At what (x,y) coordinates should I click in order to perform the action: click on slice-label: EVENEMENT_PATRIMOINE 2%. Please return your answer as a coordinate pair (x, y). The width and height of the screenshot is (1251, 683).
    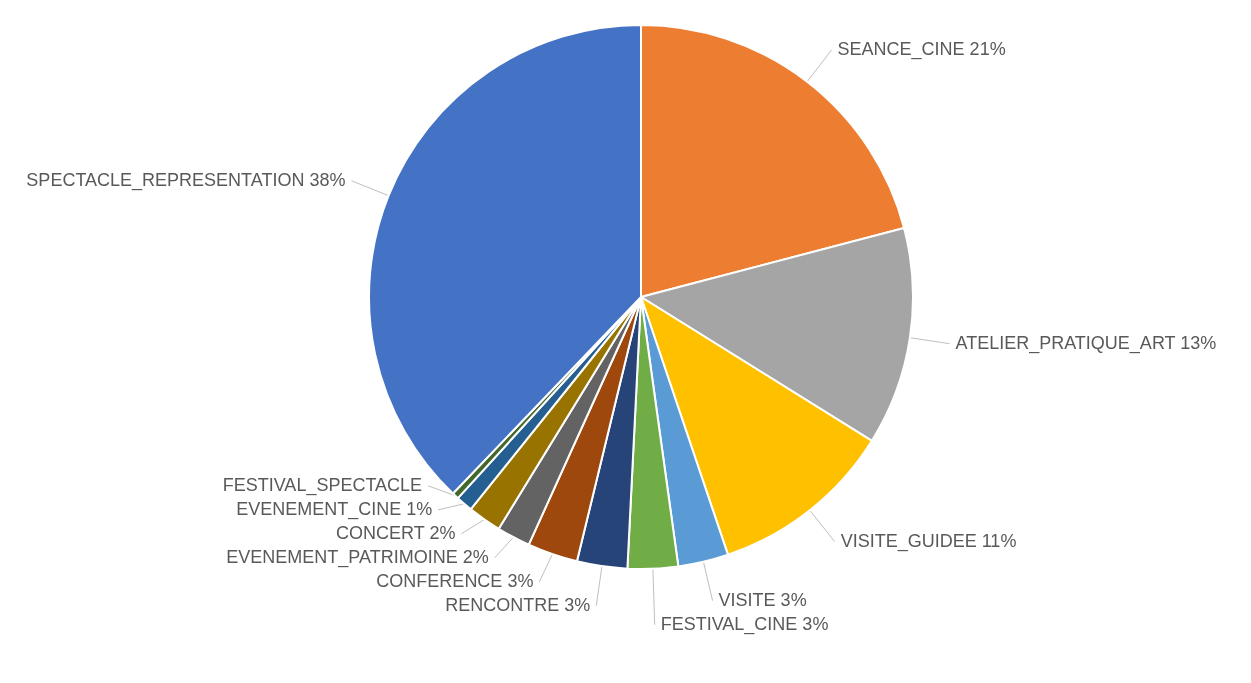
    Looking at the image, I should click on (357, 557).